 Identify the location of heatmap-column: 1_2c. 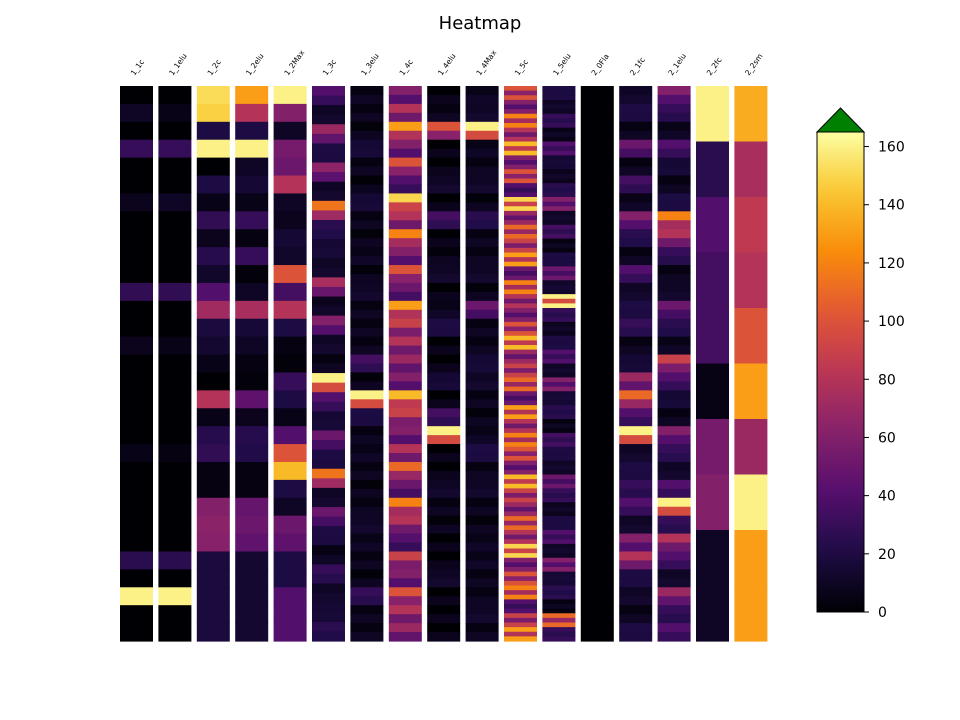
(213, 350).